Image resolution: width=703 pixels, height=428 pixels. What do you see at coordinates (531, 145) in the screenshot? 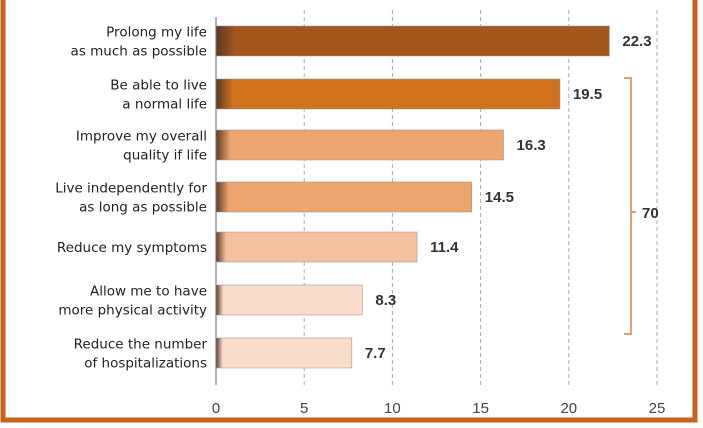
I see `value-label: 16.3` at bounding box center [531, 145].